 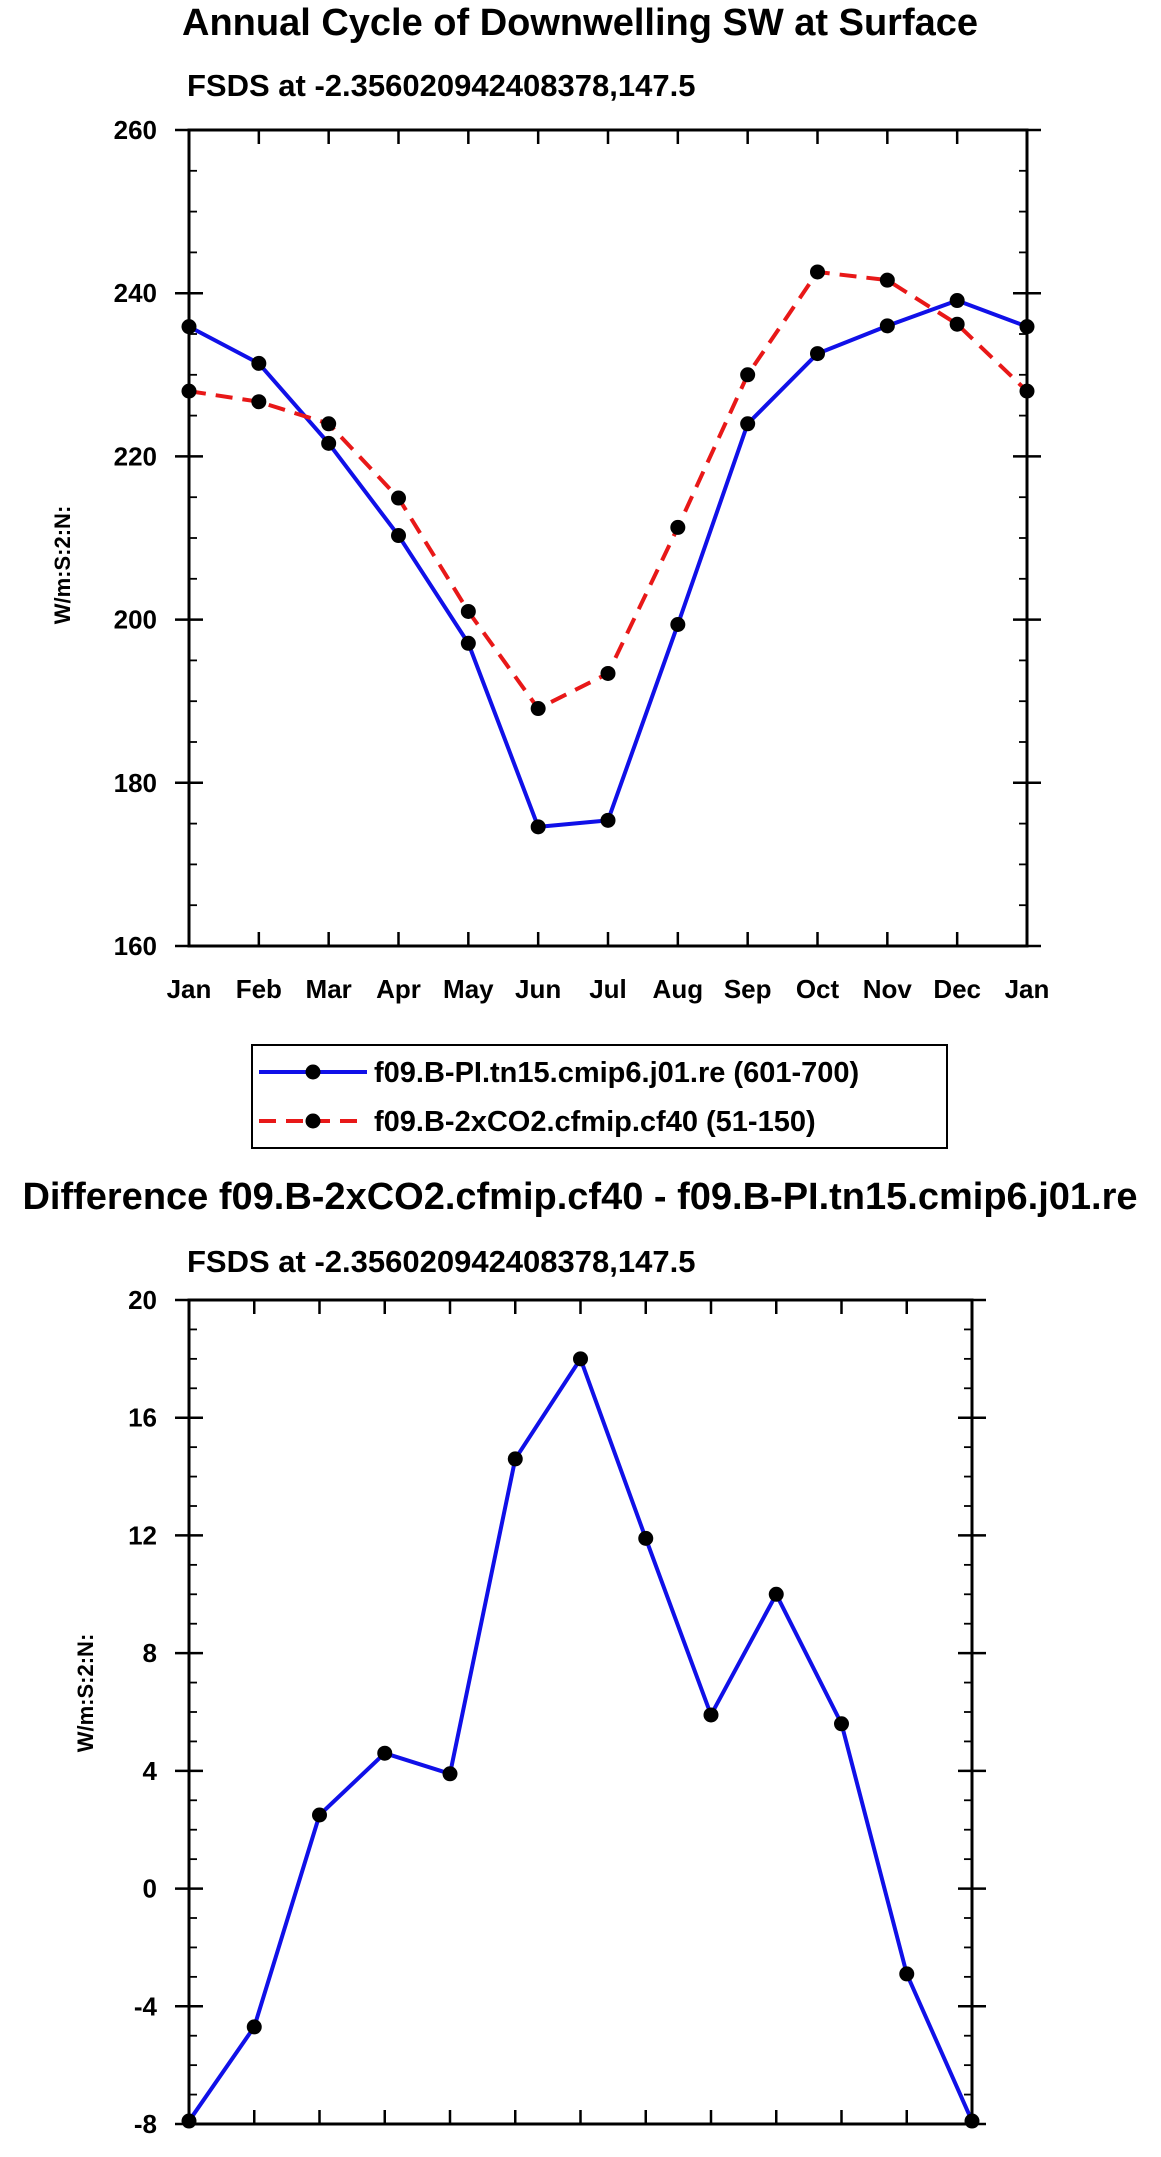 What do you see at coordinates (135, 620) in the screenshot?
I see `chart1-y-tick-label: 200` at bounding box center [135, 620].